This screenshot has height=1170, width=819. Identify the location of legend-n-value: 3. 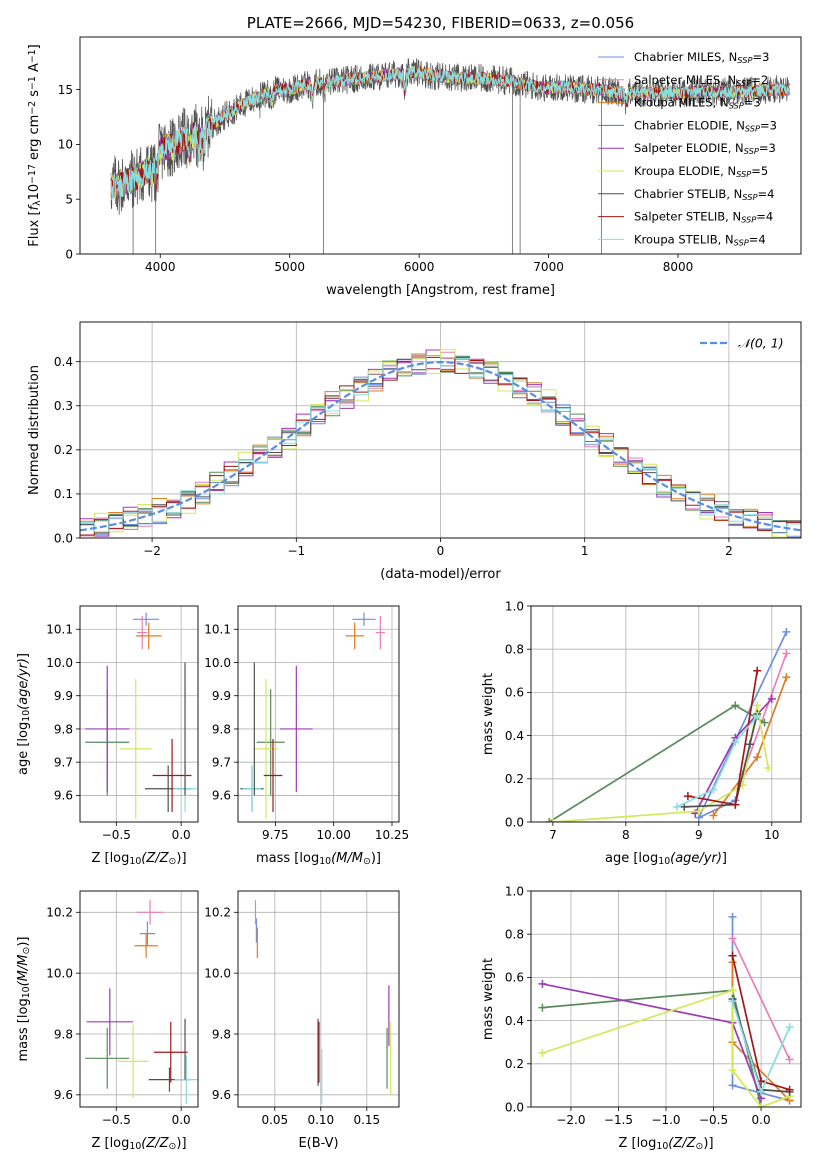
(771, 148).